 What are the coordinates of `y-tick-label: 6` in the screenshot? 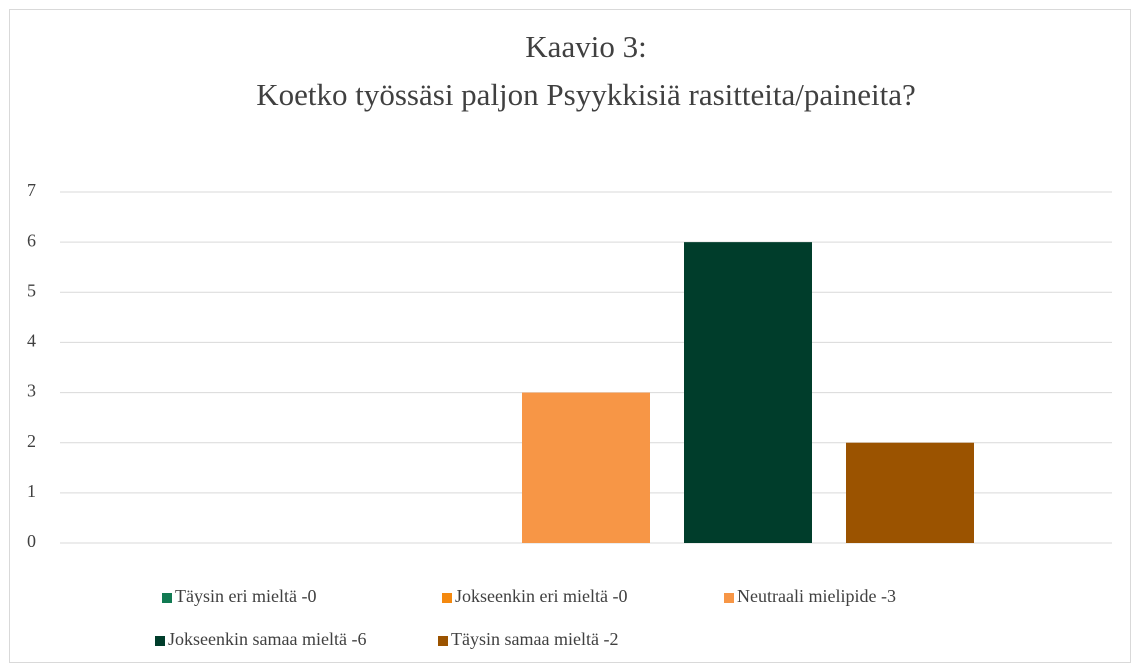 It's located at (31, 240).